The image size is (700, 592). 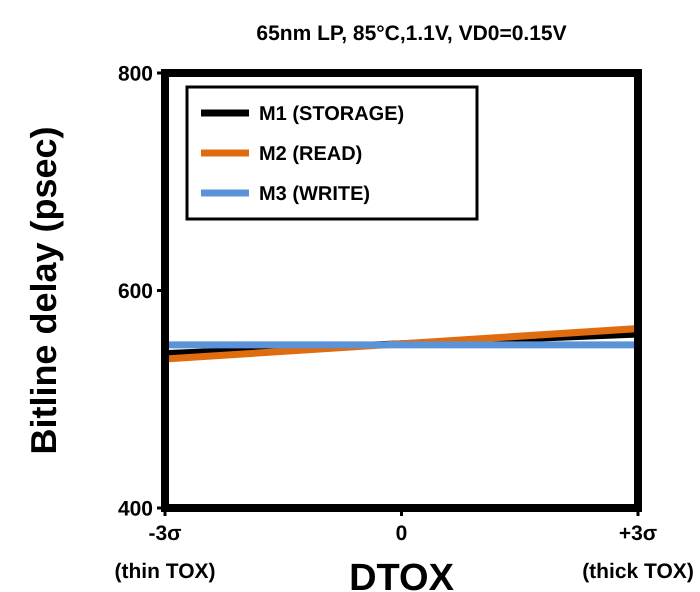 What do you see at coordinates (310, 154) in the screenshot?
I see `legend-label: M2 (READ)` at bounding box center [310, 154].